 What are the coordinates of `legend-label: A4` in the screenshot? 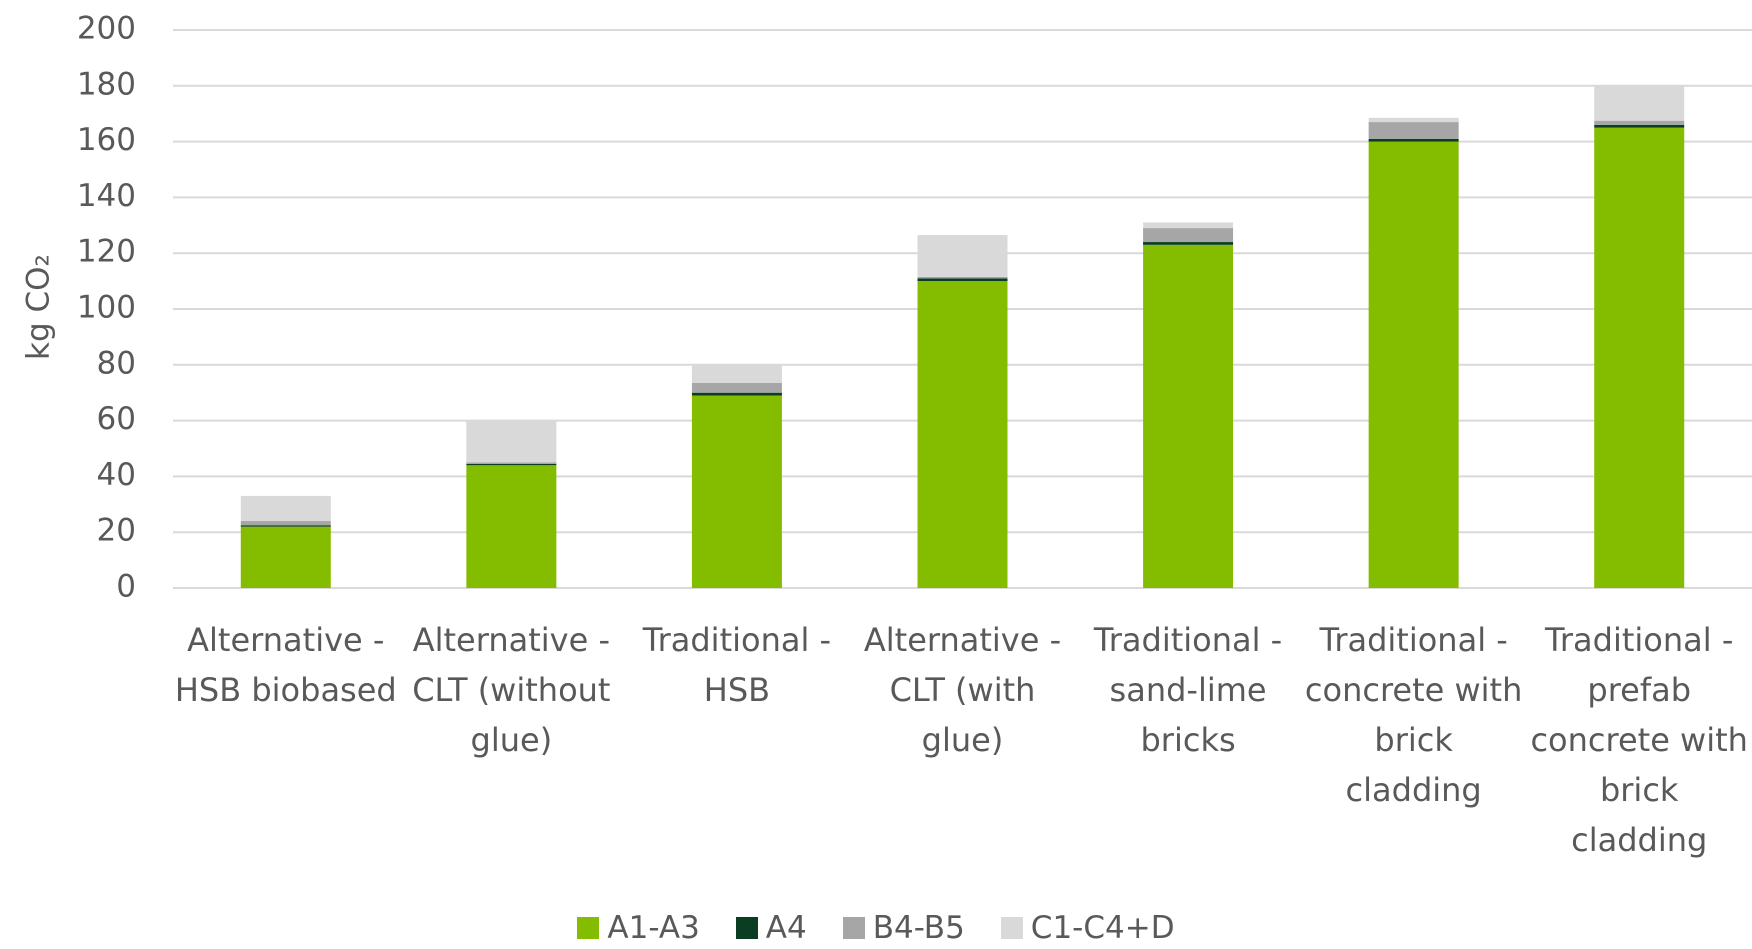 It's located at (786, 928).